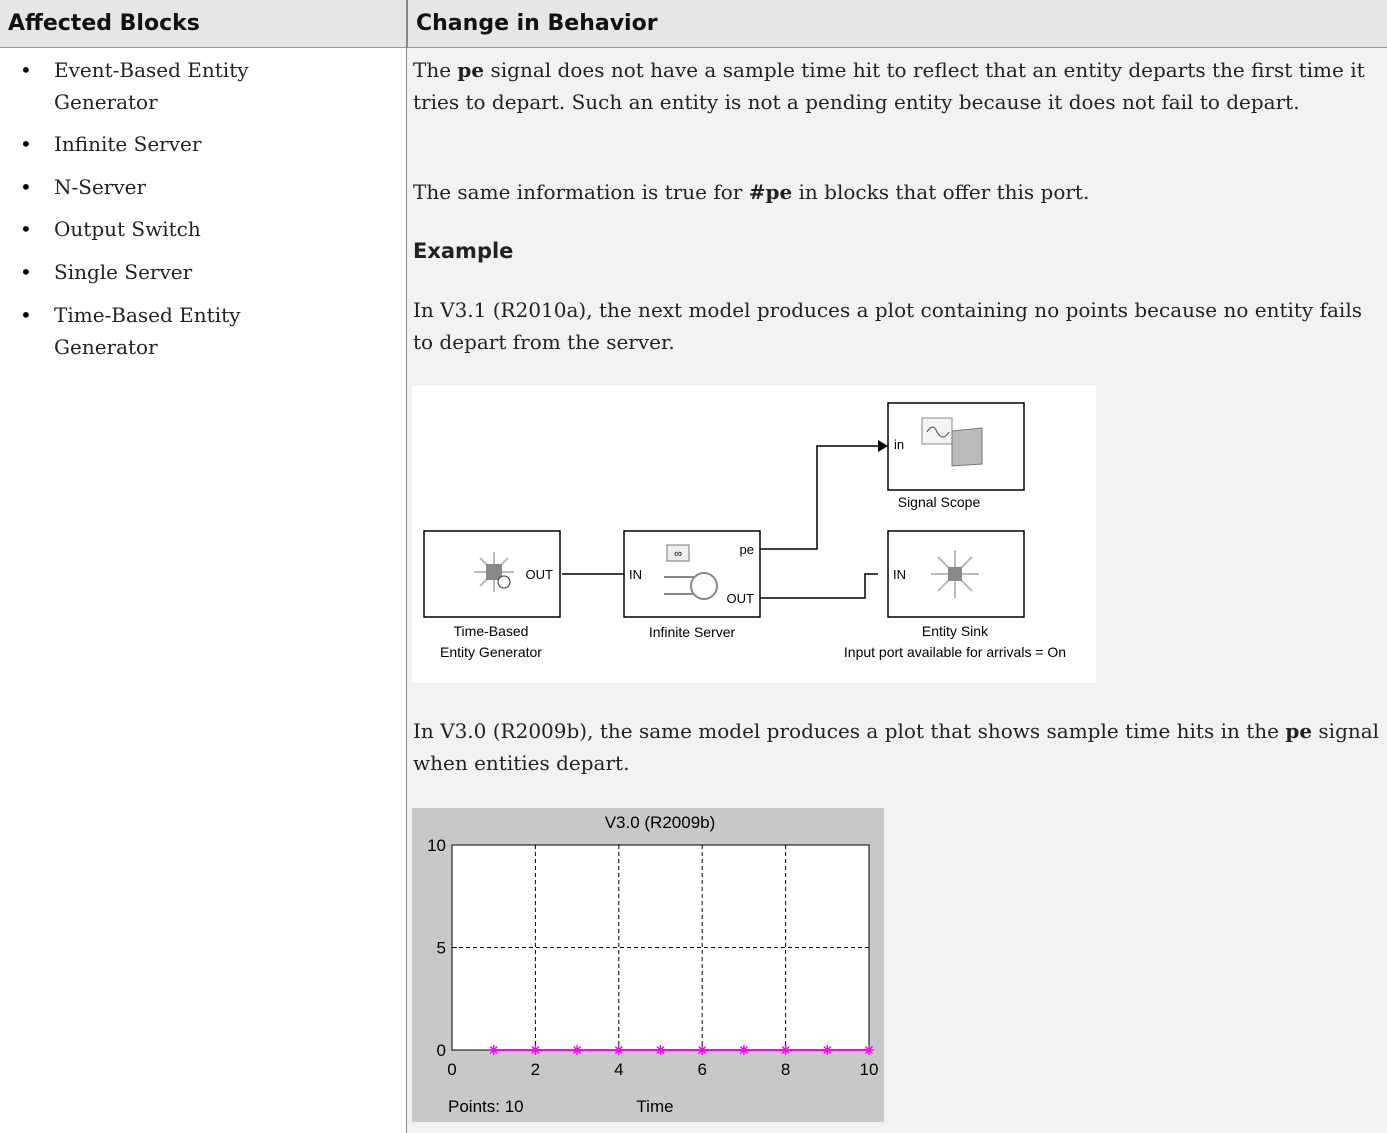  What do you see at coordinates (941, 192) in the screenshot?
I see `text: in blocks that offer this port.` at bounding box center [941, 192].